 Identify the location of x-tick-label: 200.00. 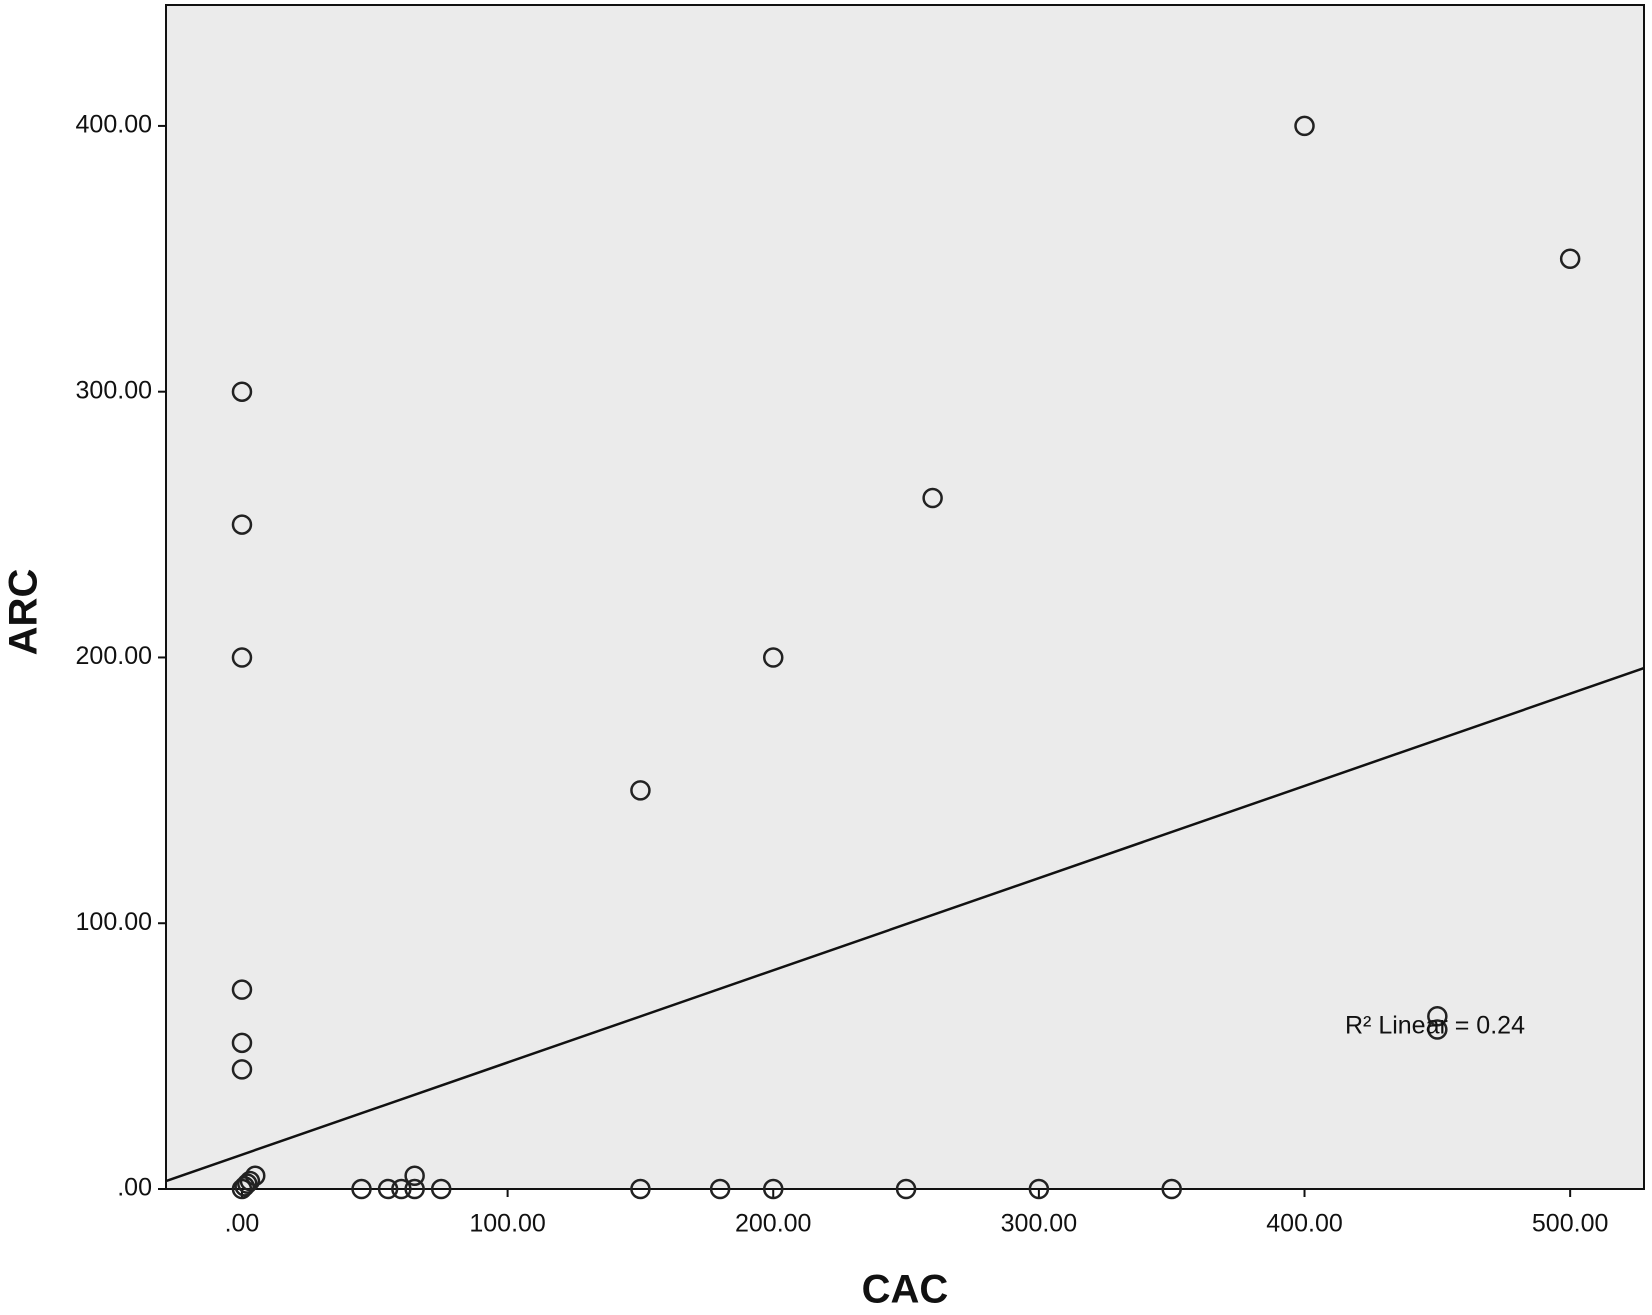
(773, 1224).